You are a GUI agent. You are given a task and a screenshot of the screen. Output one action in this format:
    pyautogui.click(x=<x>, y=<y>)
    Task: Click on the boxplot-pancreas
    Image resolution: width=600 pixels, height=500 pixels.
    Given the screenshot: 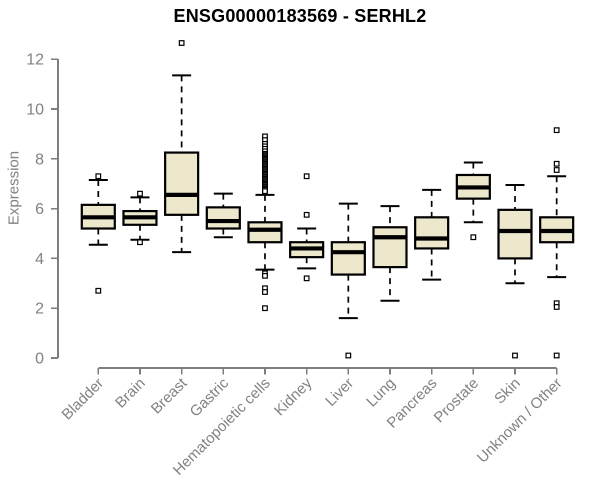 What is the action you would take?
    pyautogui.click(x=432, y=234)
    